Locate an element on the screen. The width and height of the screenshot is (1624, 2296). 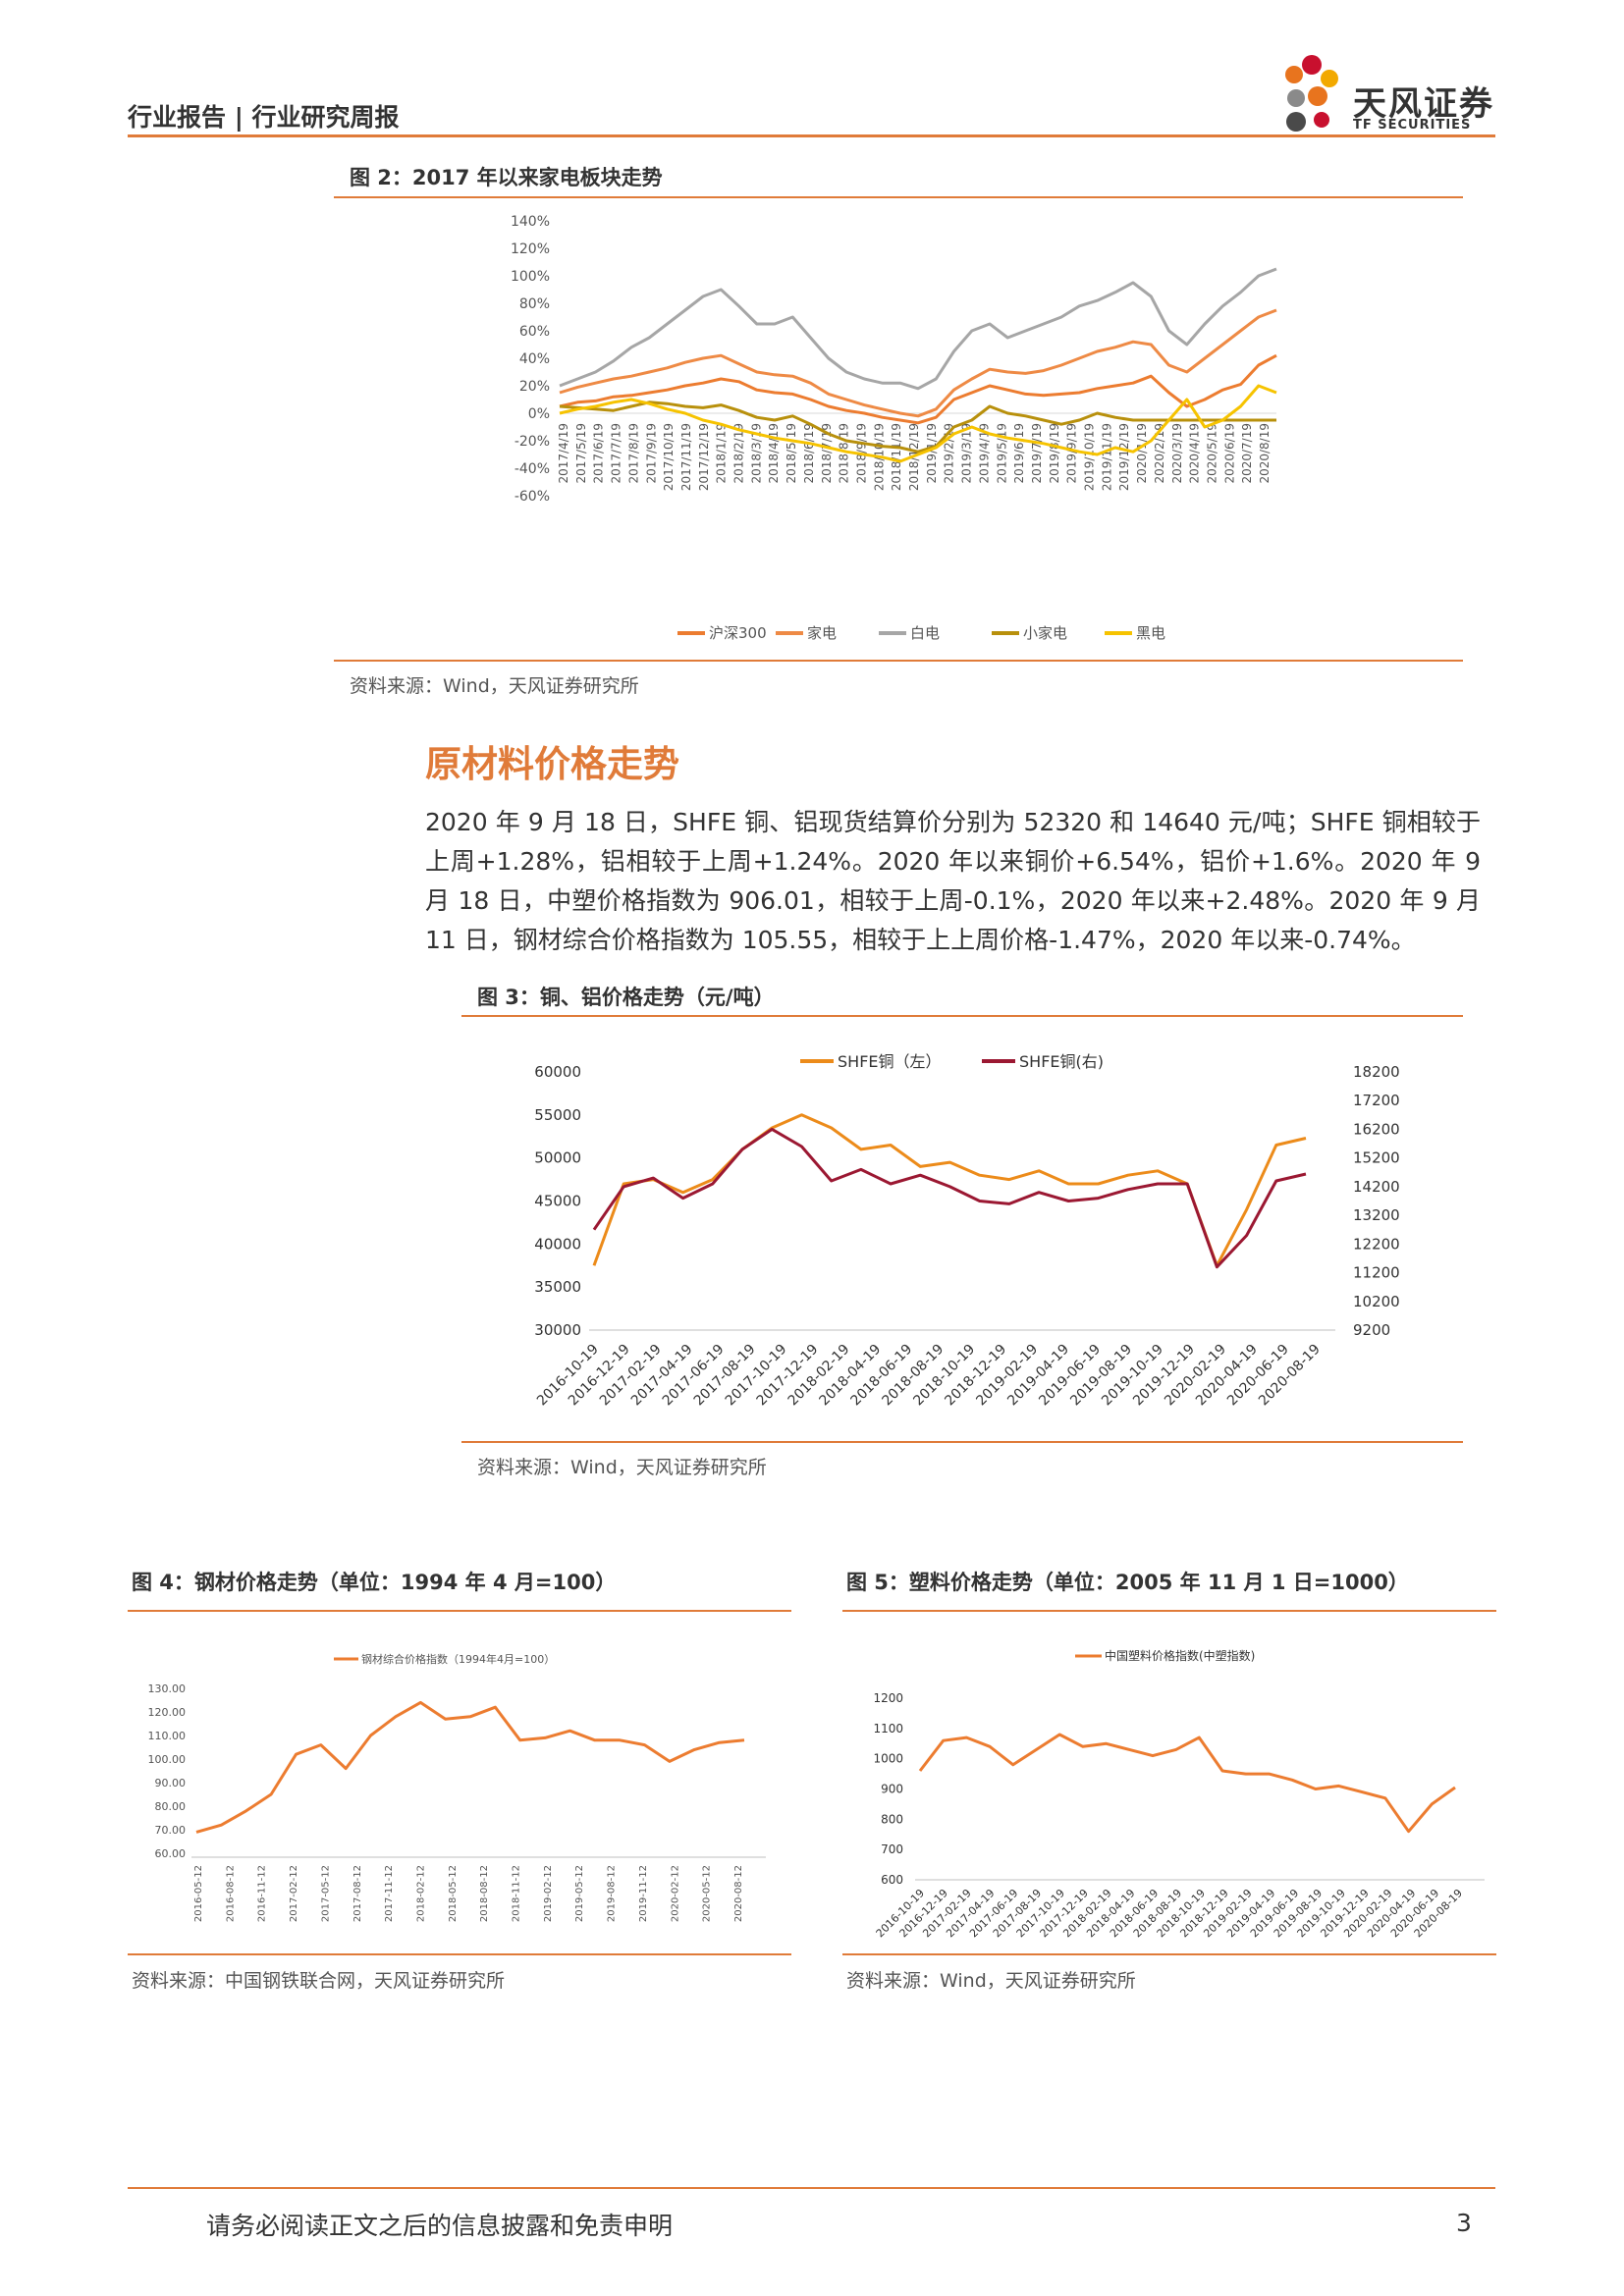
y-tick-label: 90.00 is located at coordinates (171, 1783).